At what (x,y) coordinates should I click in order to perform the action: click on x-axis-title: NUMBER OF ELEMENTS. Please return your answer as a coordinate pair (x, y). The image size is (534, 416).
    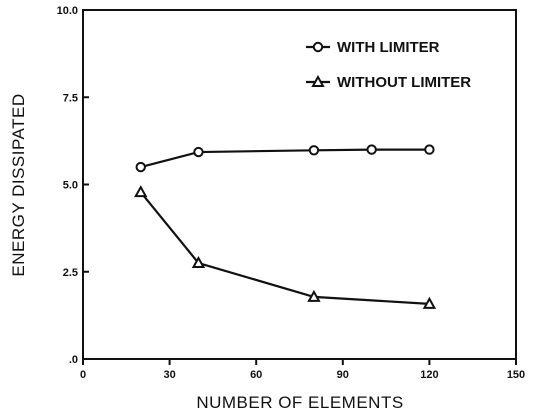
    Looking at the image, I should click on (299, 402).